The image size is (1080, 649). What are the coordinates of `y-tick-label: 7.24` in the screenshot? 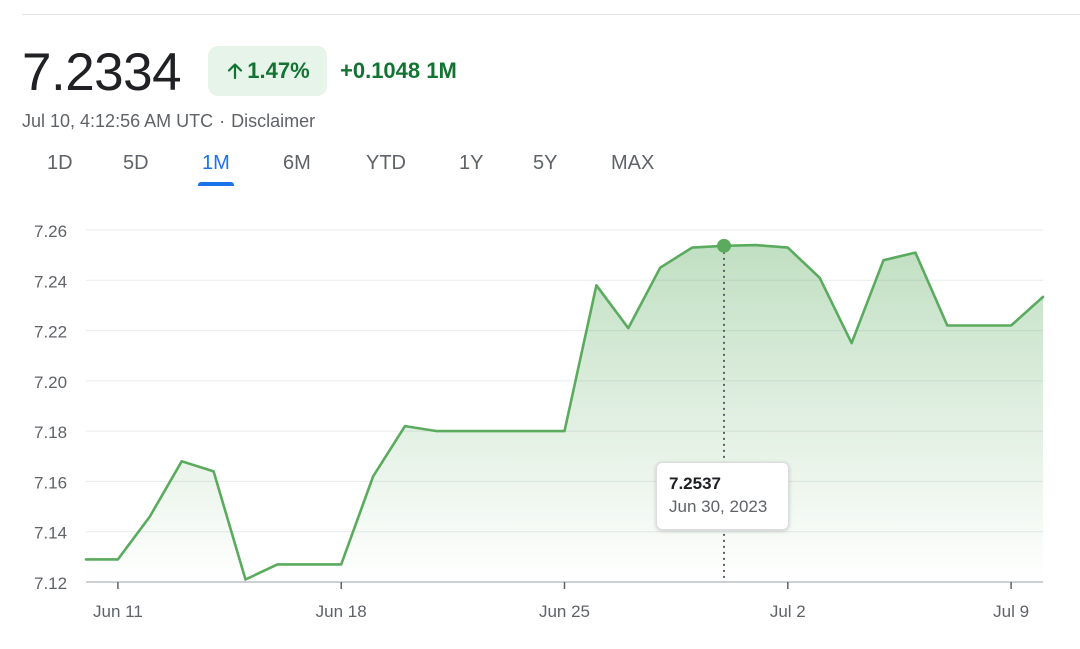 It's located at (50, 281).